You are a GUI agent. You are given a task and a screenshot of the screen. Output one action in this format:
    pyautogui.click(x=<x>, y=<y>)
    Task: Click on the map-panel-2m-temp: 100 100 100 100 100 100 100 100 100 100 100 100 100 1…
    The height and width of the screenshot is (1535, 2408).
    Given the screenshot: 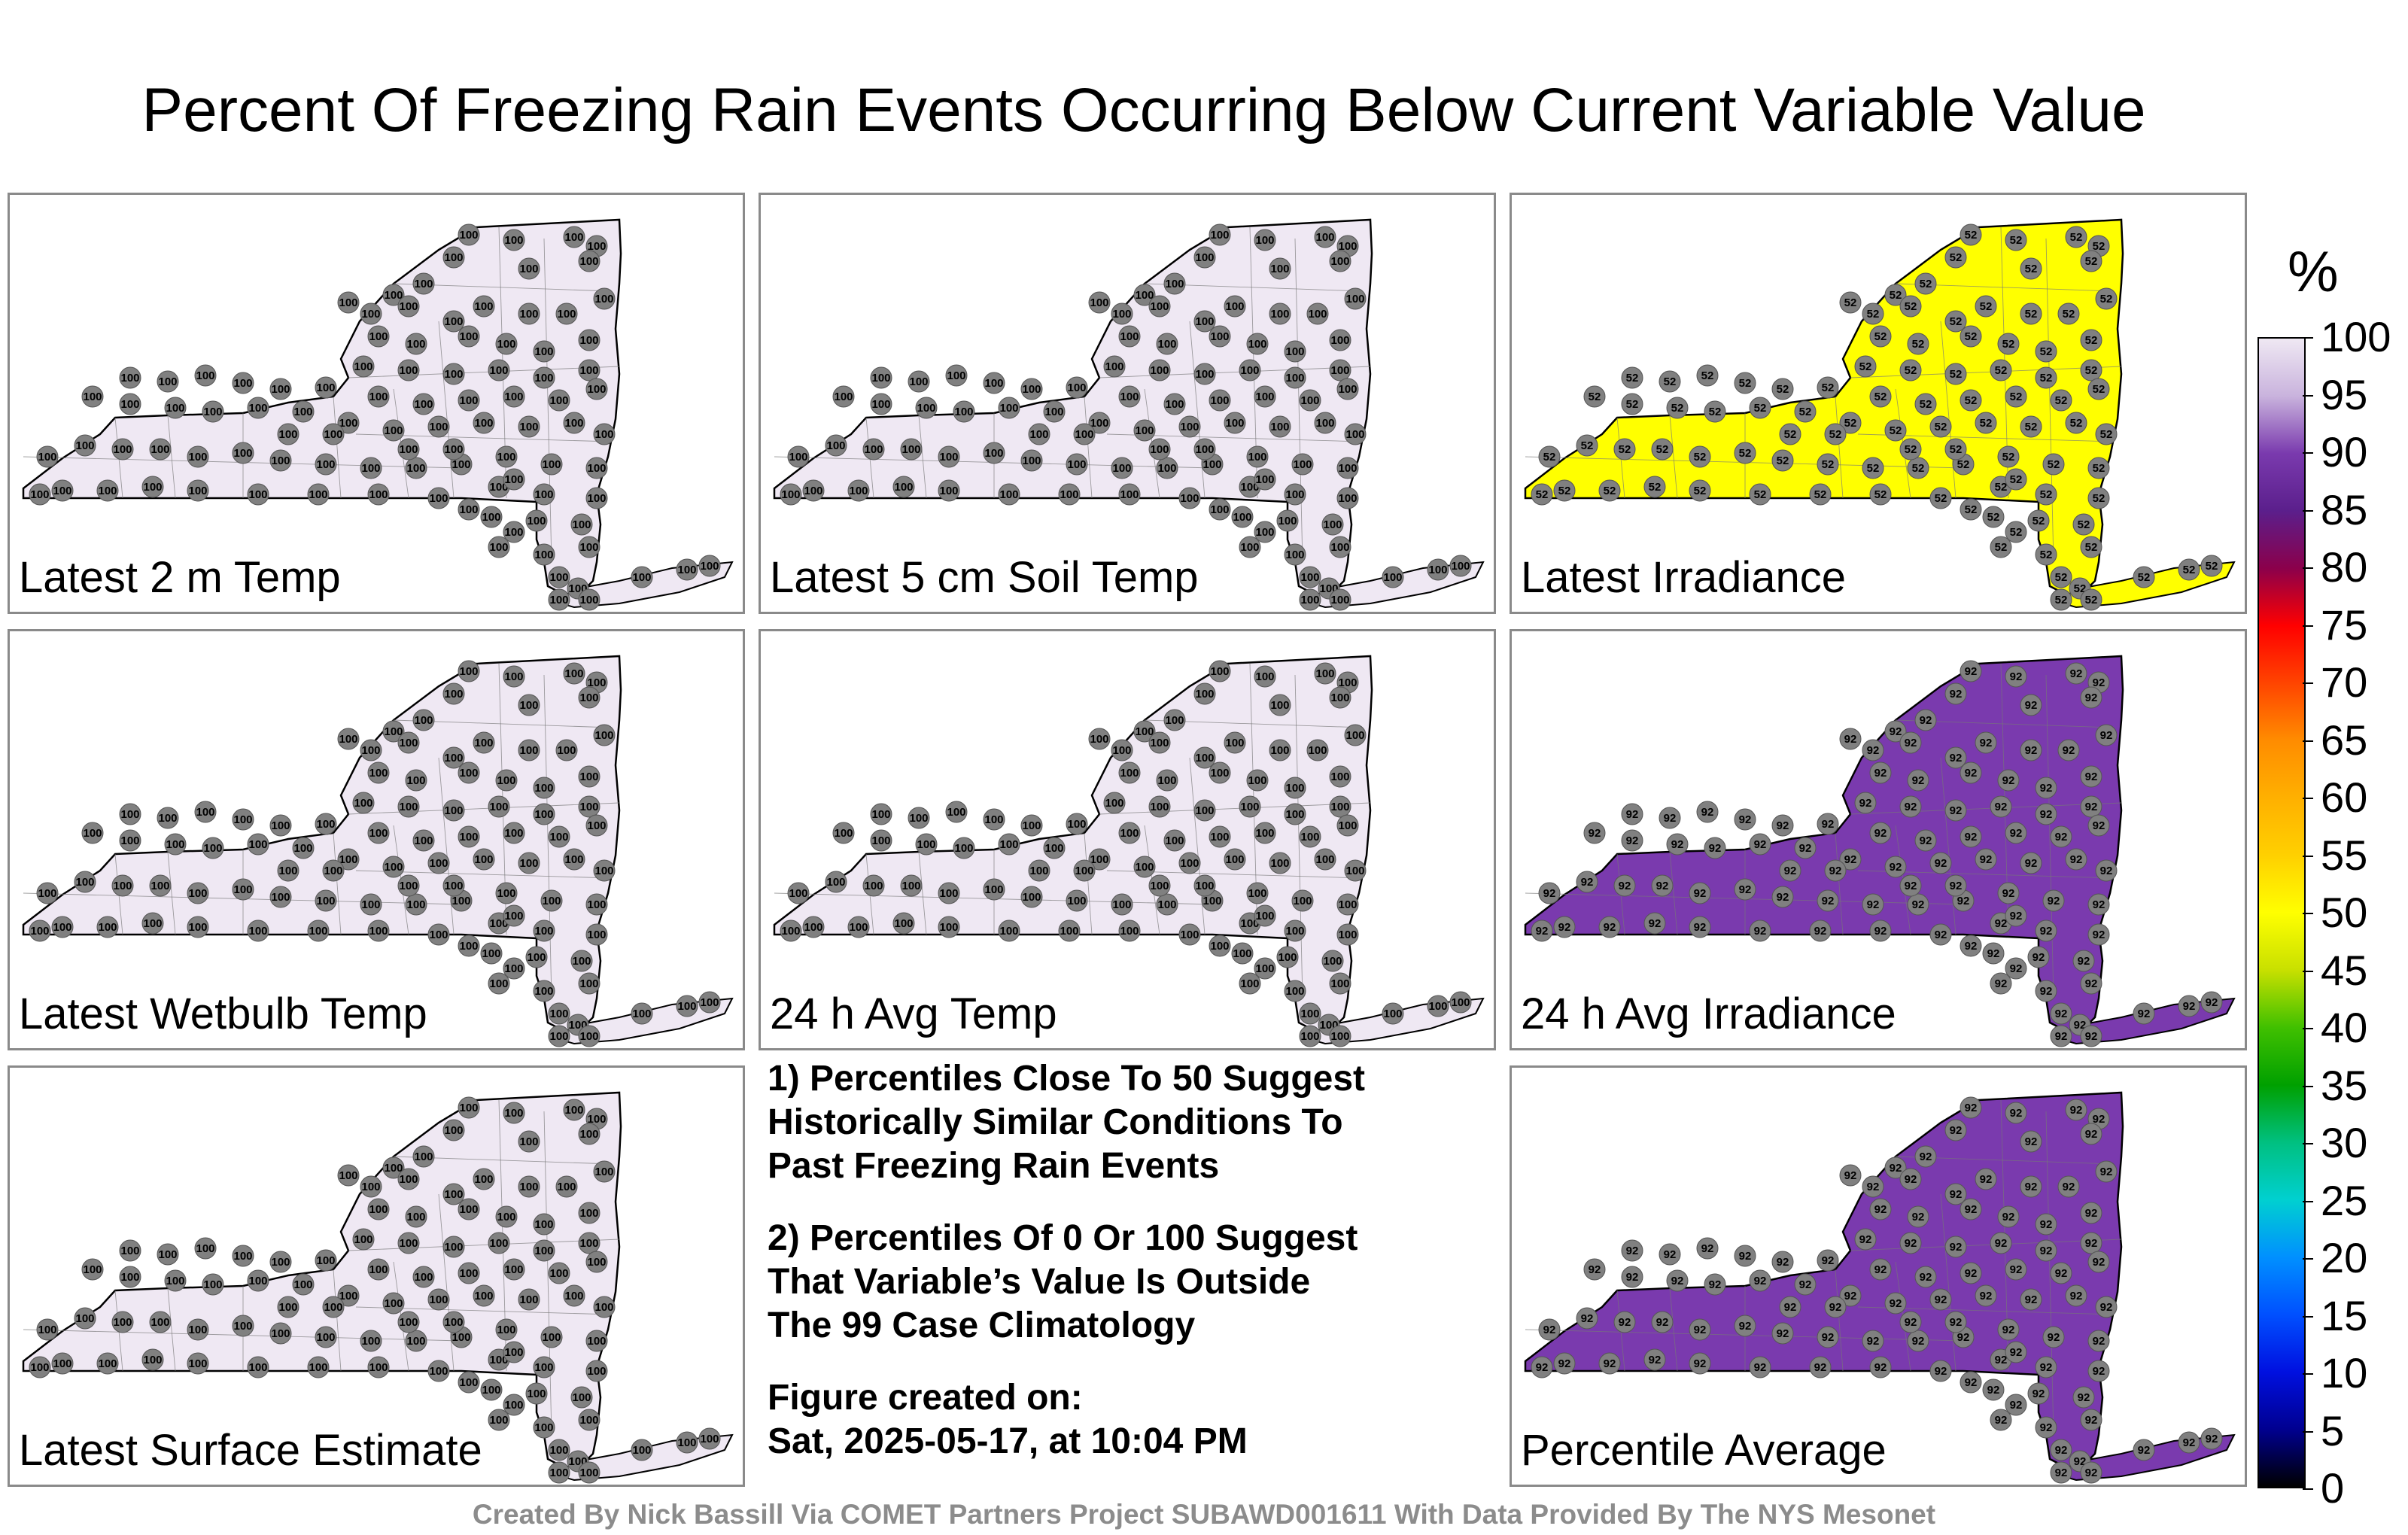 What is the action you would take?
    pyautogui.click(x=376, y=403)
    